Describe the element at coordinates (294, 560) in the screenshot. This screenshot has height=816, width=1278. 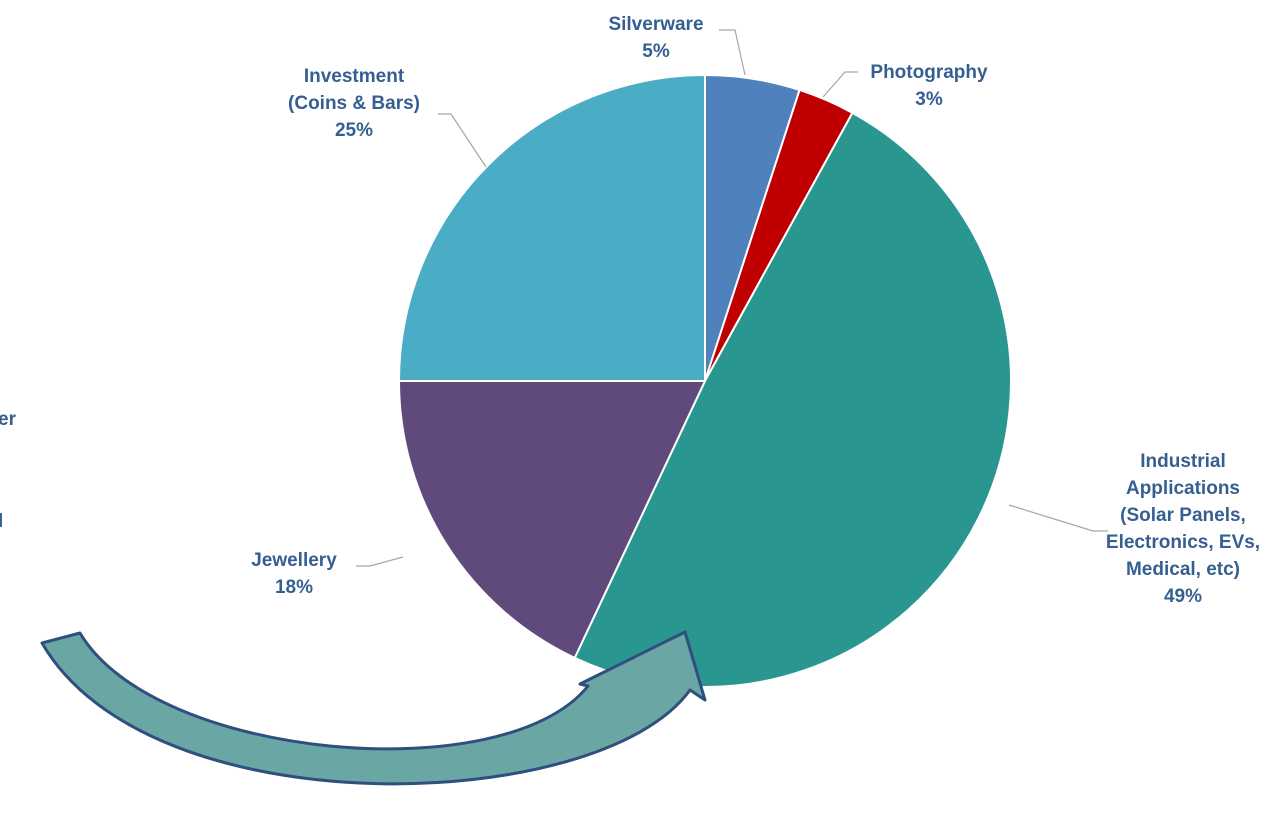
I see `slice-name-label: Jewellery` at that location.